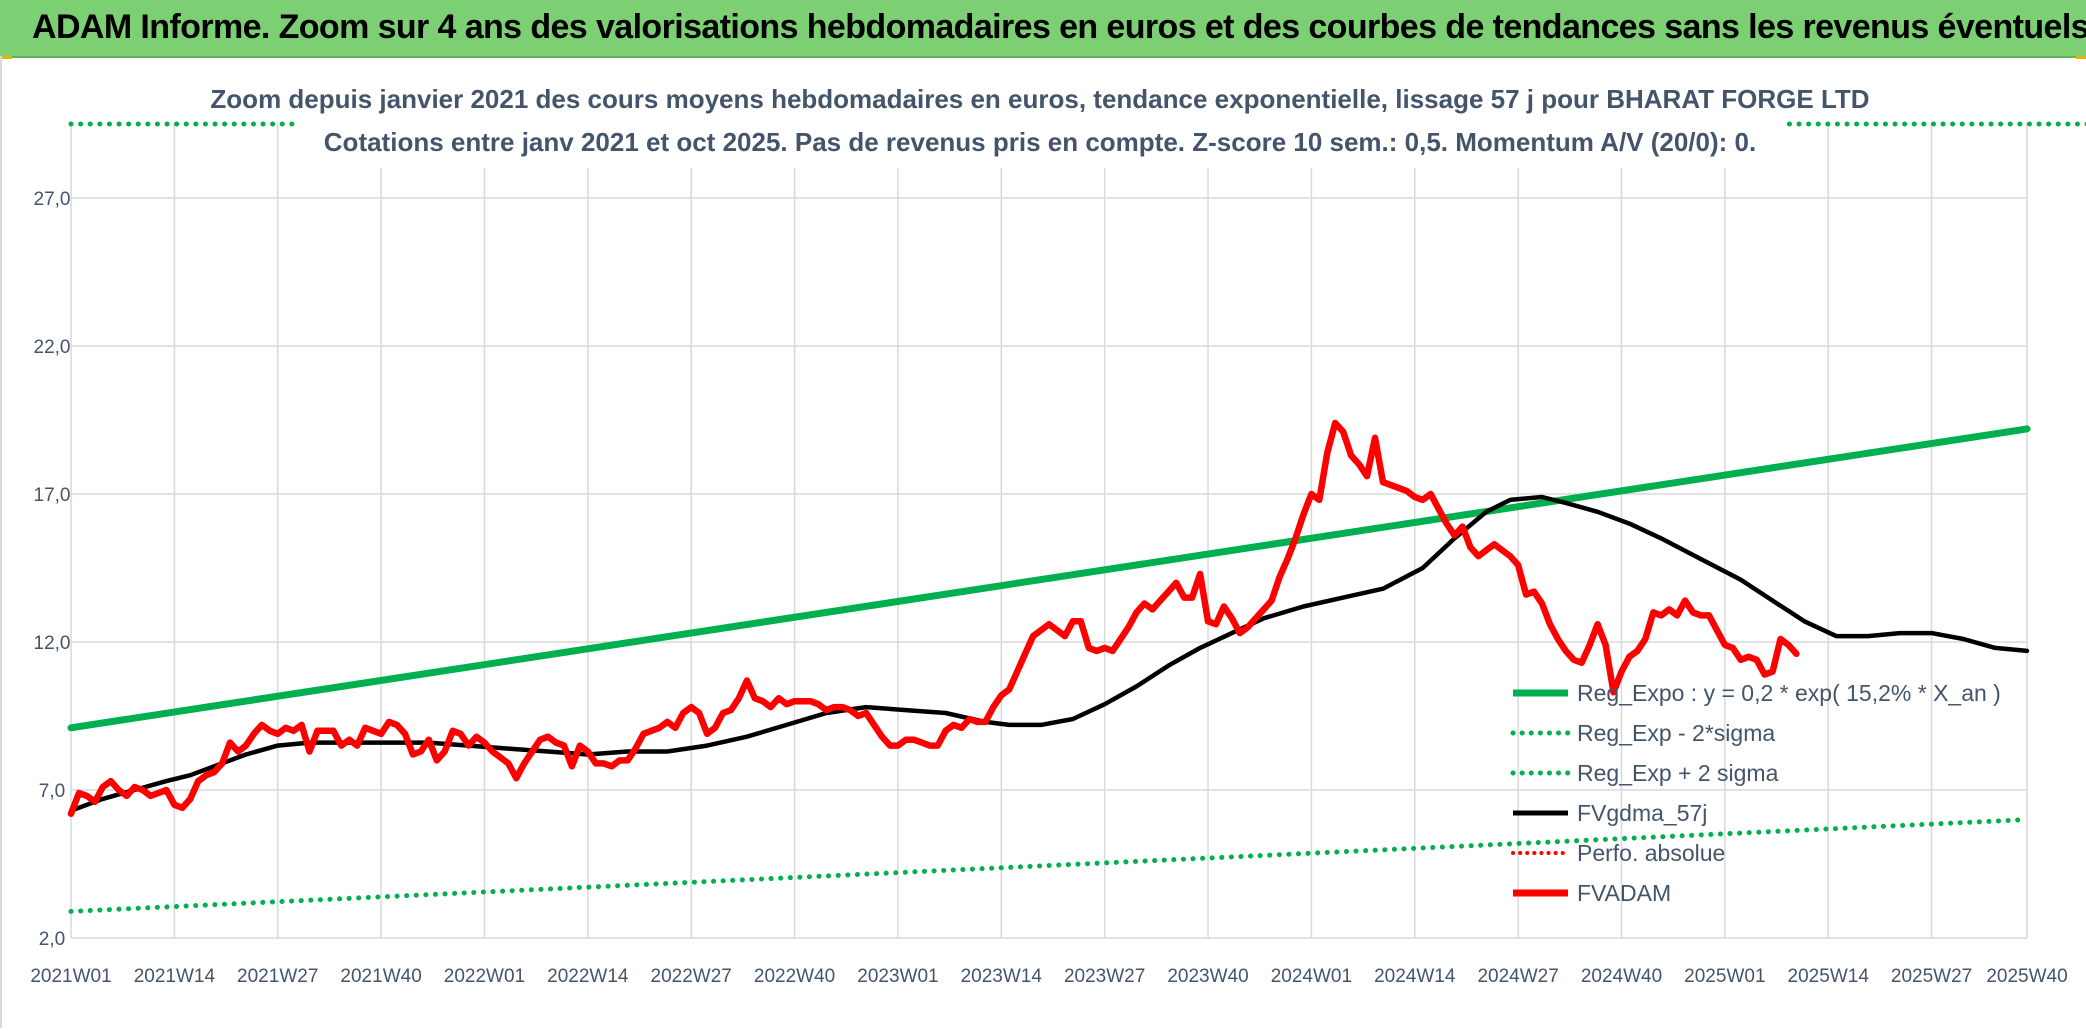 The height and width of the screenshot is (1031, 2086). Describe the element at coordinates (1931, 976) in the screenshot. I see `x-tick-label: 2025W27` at that location.